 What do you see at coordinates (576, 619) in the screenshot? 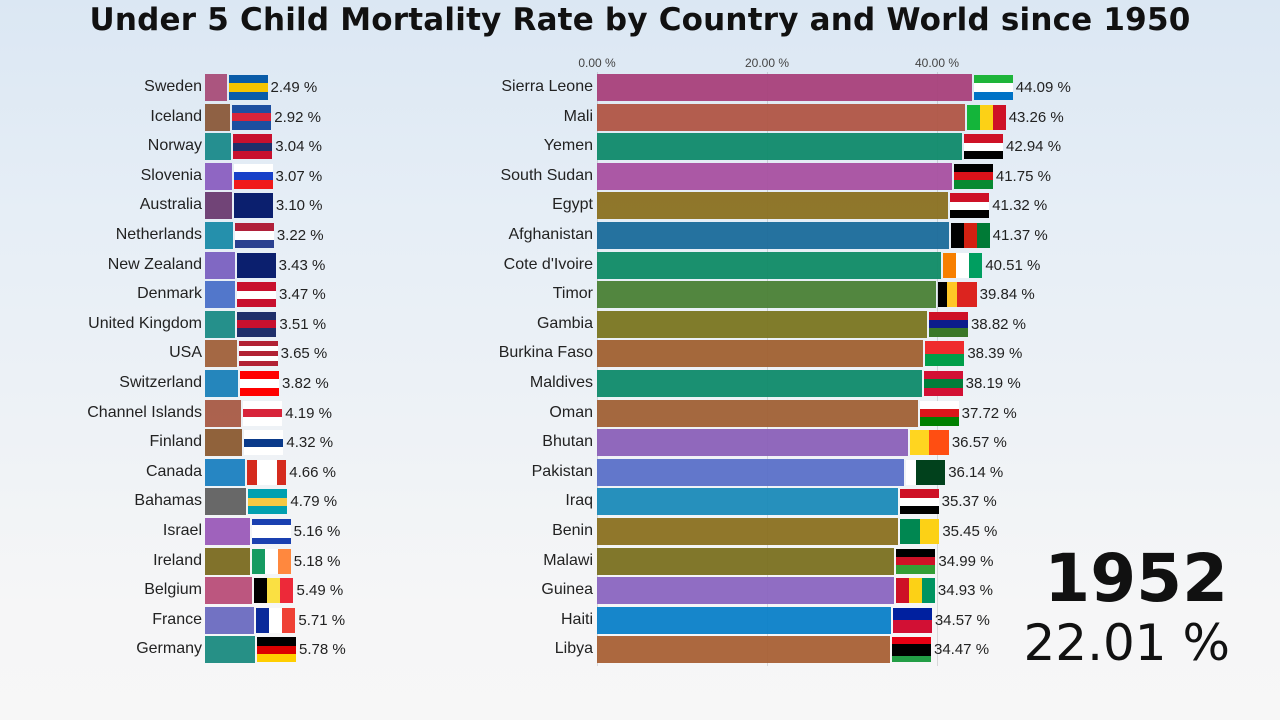
I see `bar-label: Haiti` at bounding box center [576, 619].